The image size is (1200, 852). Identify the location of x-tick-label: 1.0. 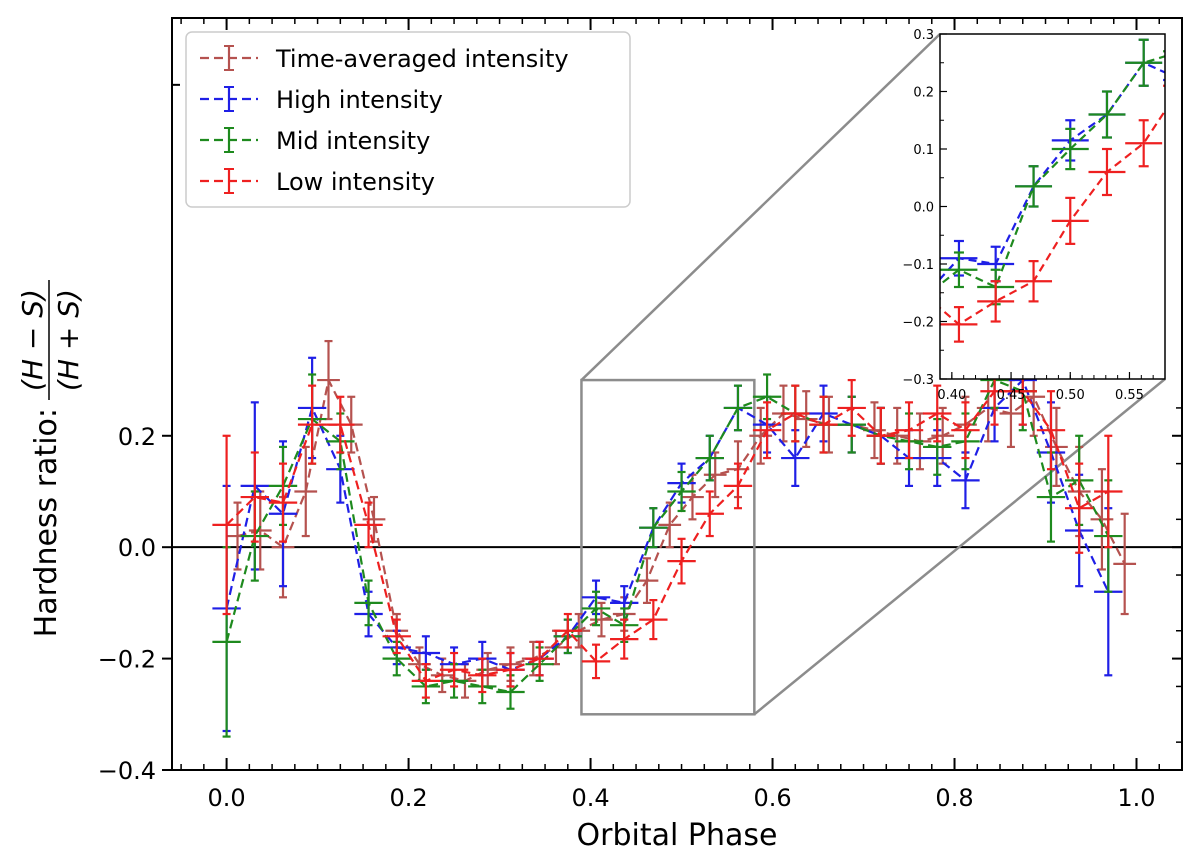
(1136, 798).